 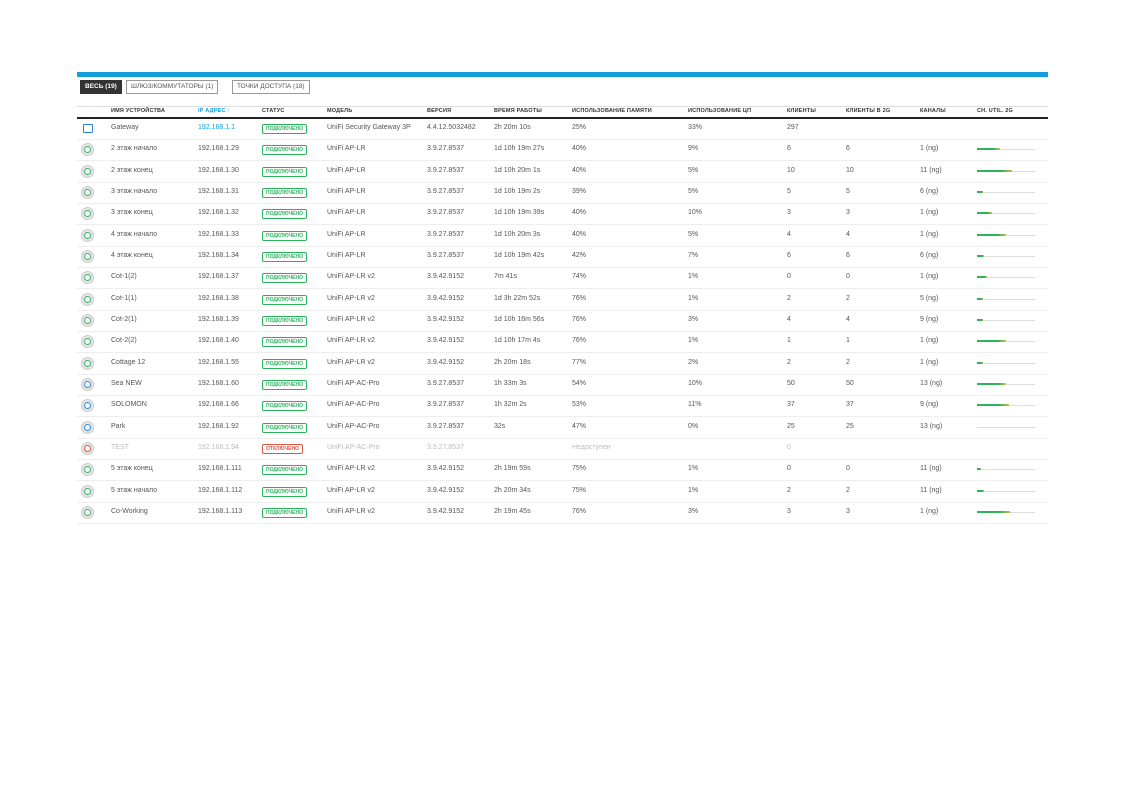 I want to click on cell: 9 (ng), so click(x=929, y=319).